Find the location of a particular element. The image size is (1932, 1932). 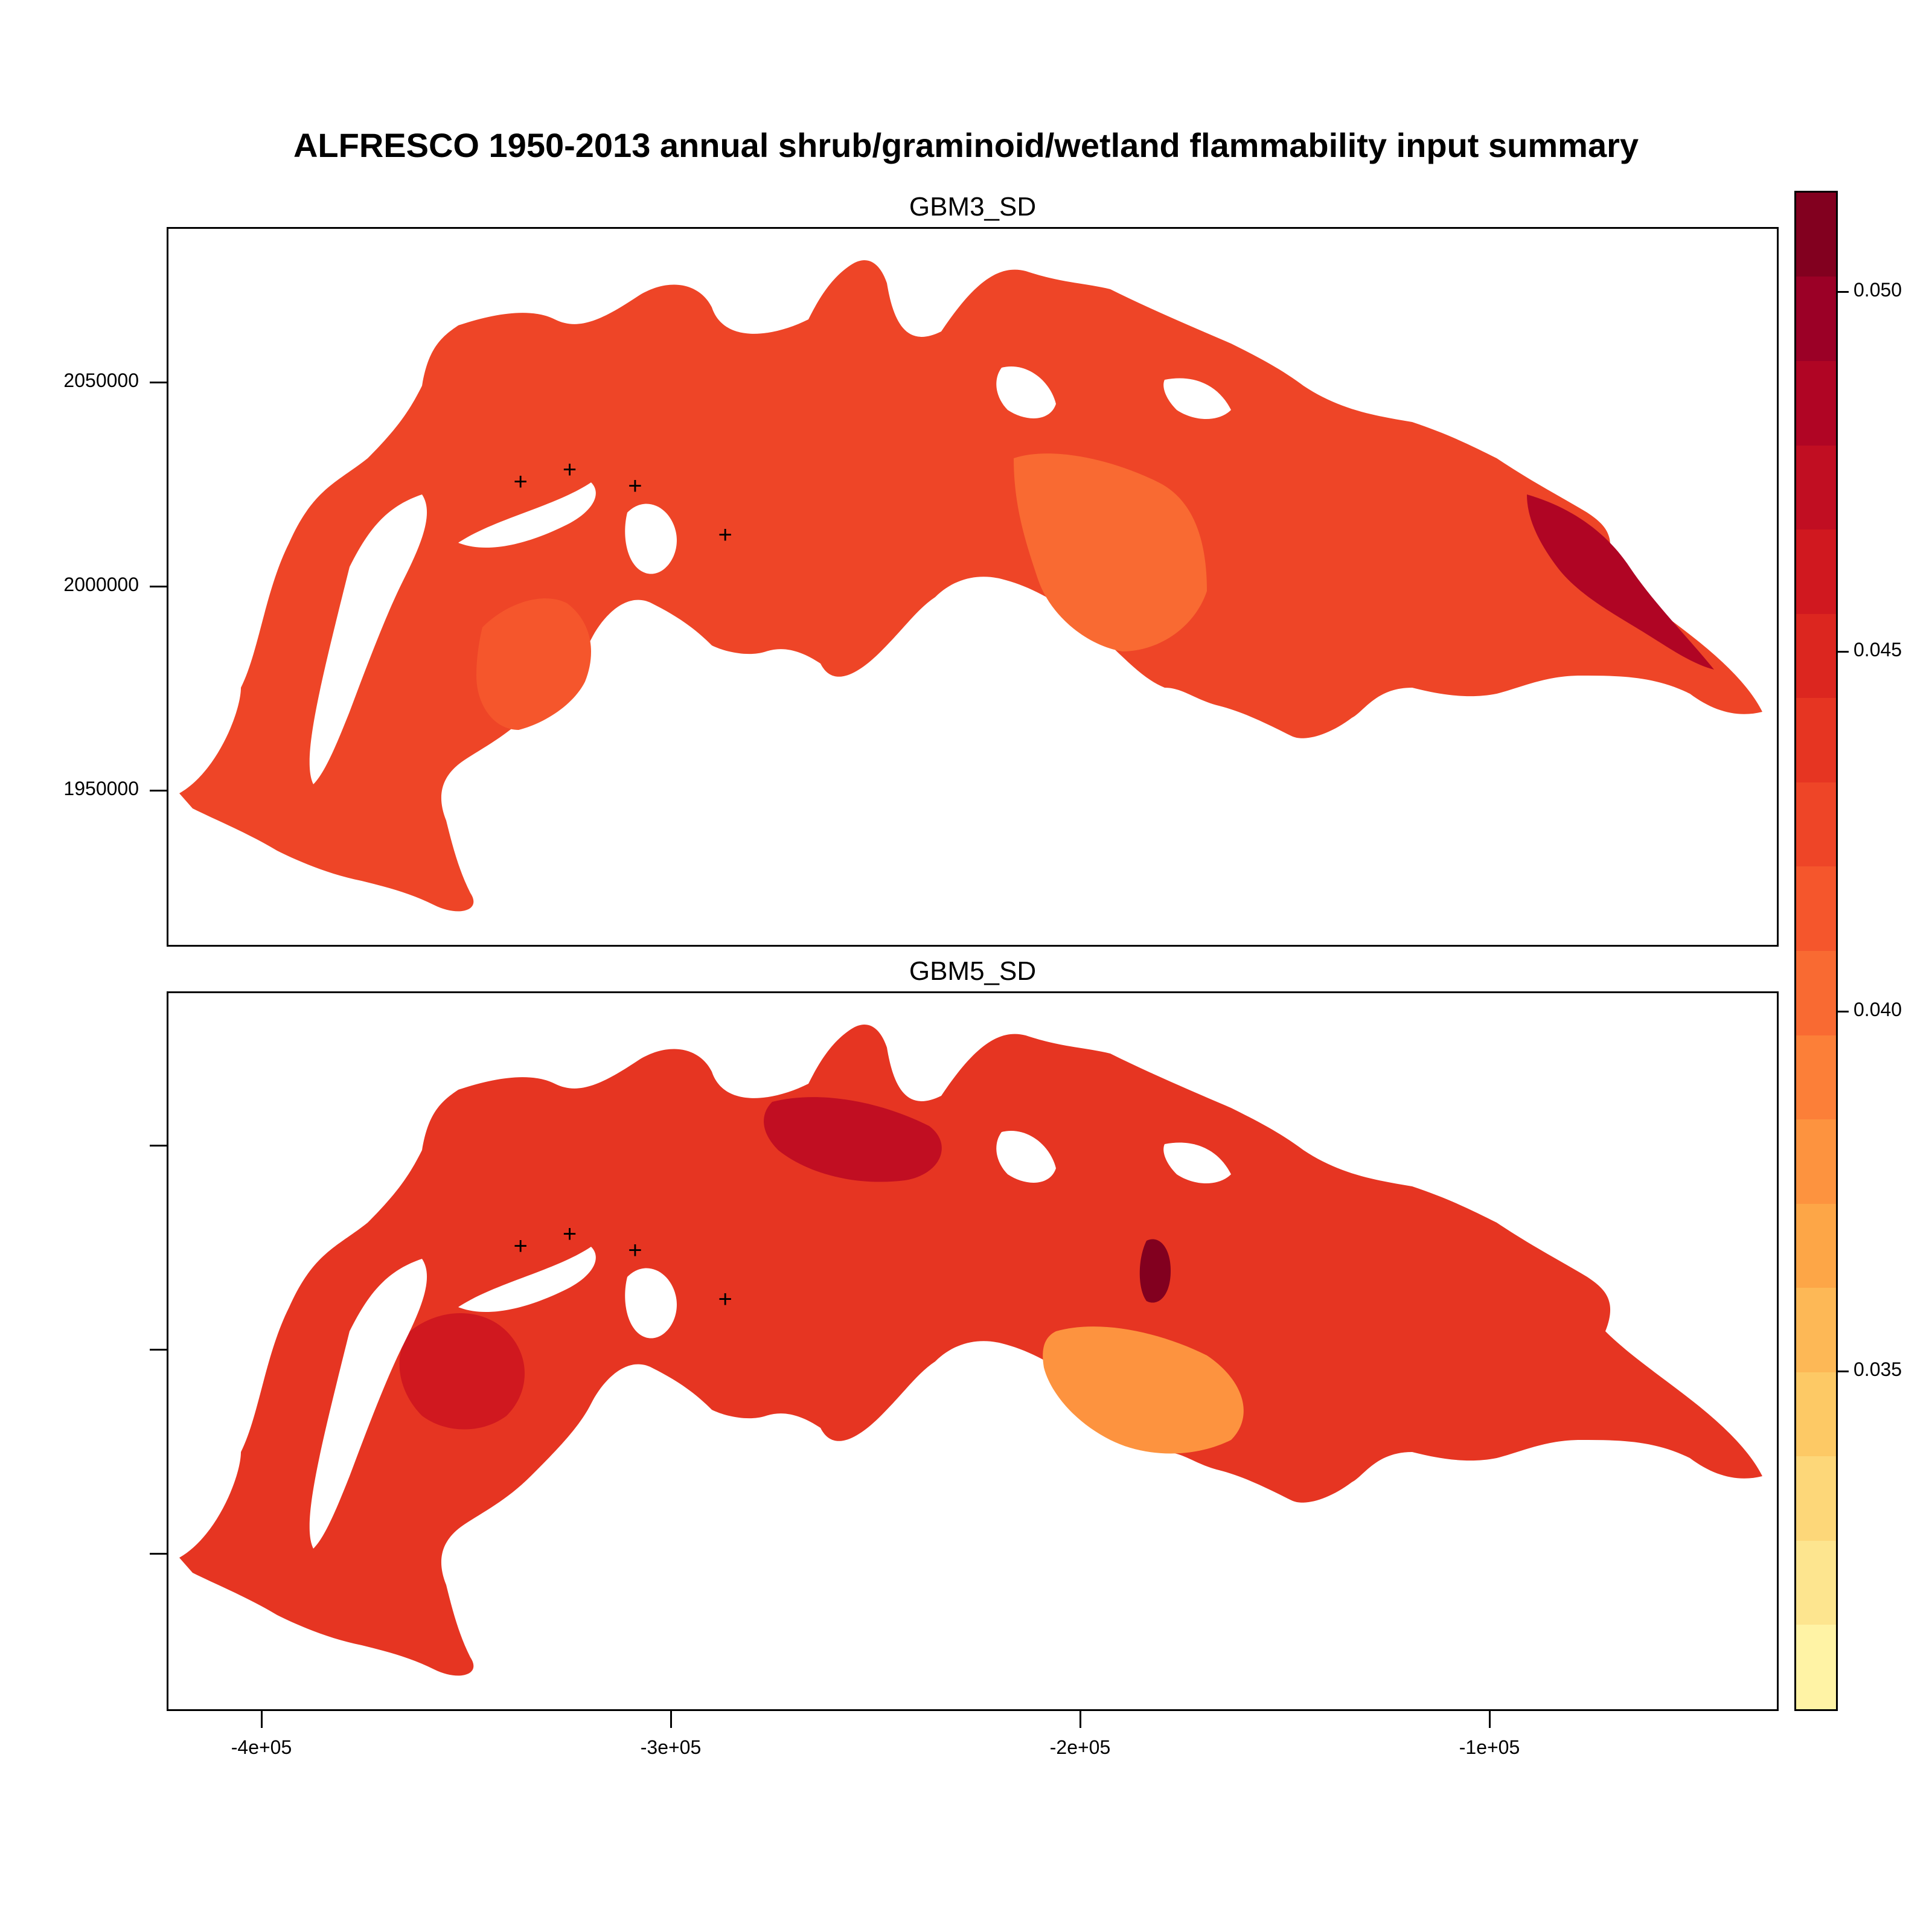

panel-label-top: GBM3_SD is located at coordinates (973, 207).